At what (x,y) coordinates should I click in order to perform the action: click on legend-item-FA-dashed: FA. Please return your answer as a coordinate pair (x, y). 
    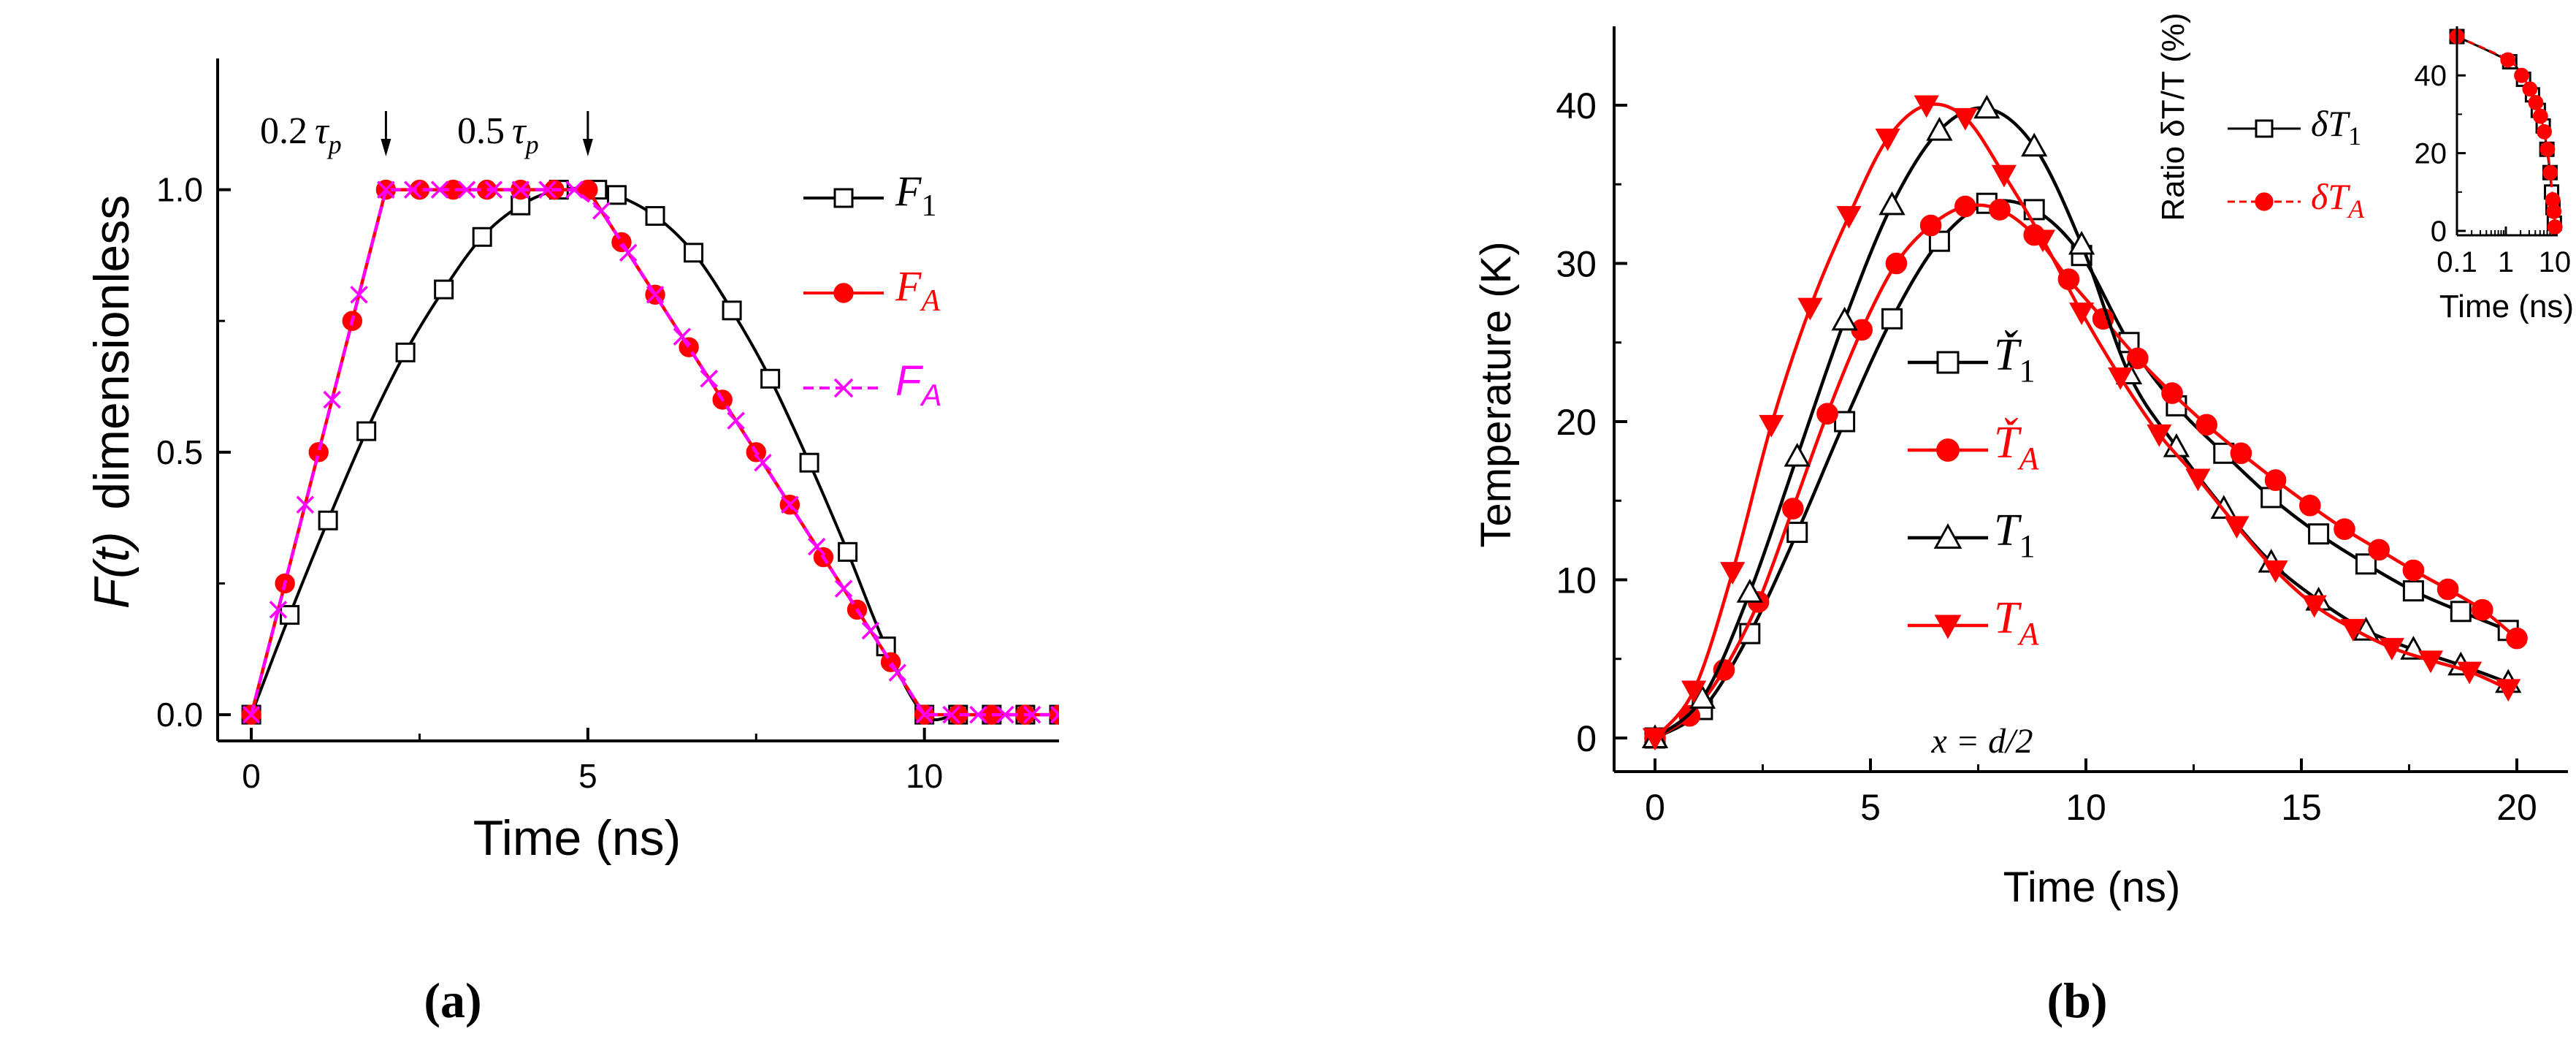
    Looking at the image, I should click on (872, 384).